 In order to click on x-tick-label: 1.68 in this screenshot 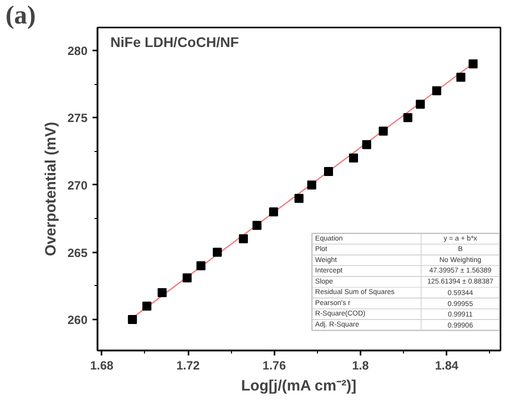, I will do `click(102, 365)`.